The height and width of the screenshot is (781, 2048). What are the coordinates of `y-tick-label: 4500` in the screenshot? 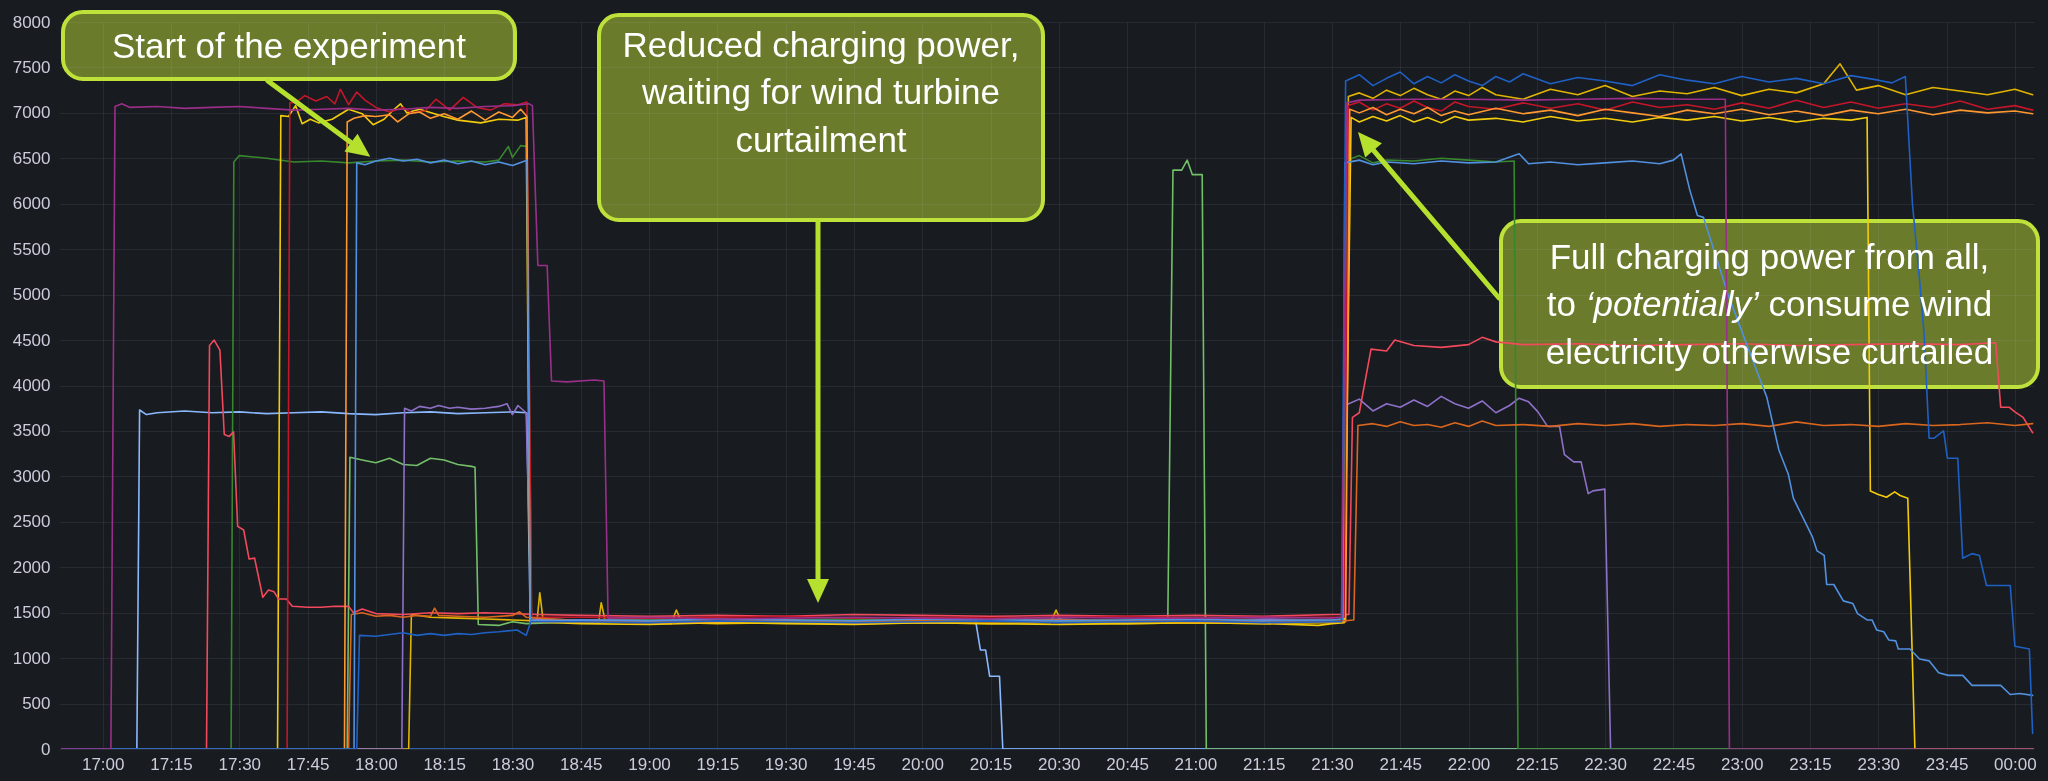 It's located at (31, 340).